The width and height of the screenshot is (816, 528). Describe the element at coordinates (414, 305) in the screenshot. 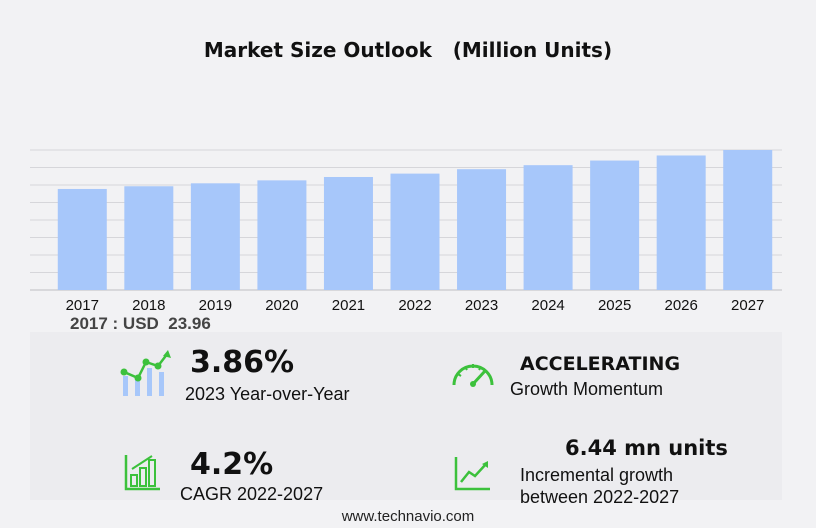

I see `x-tick-label: 2022` at that location.